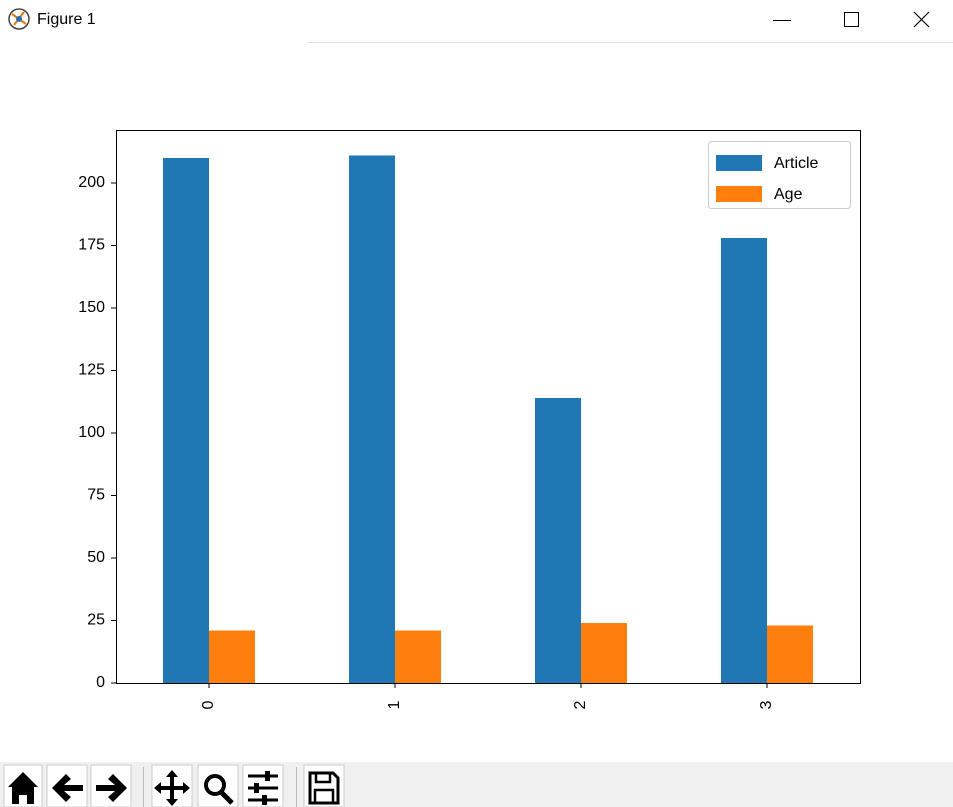 The height and width of the screenshot is (807, 953). What do you see at coordinates (580, 704) in the screenshot?
I see `x-tick-label: 2` at bounding box center [580, 704].